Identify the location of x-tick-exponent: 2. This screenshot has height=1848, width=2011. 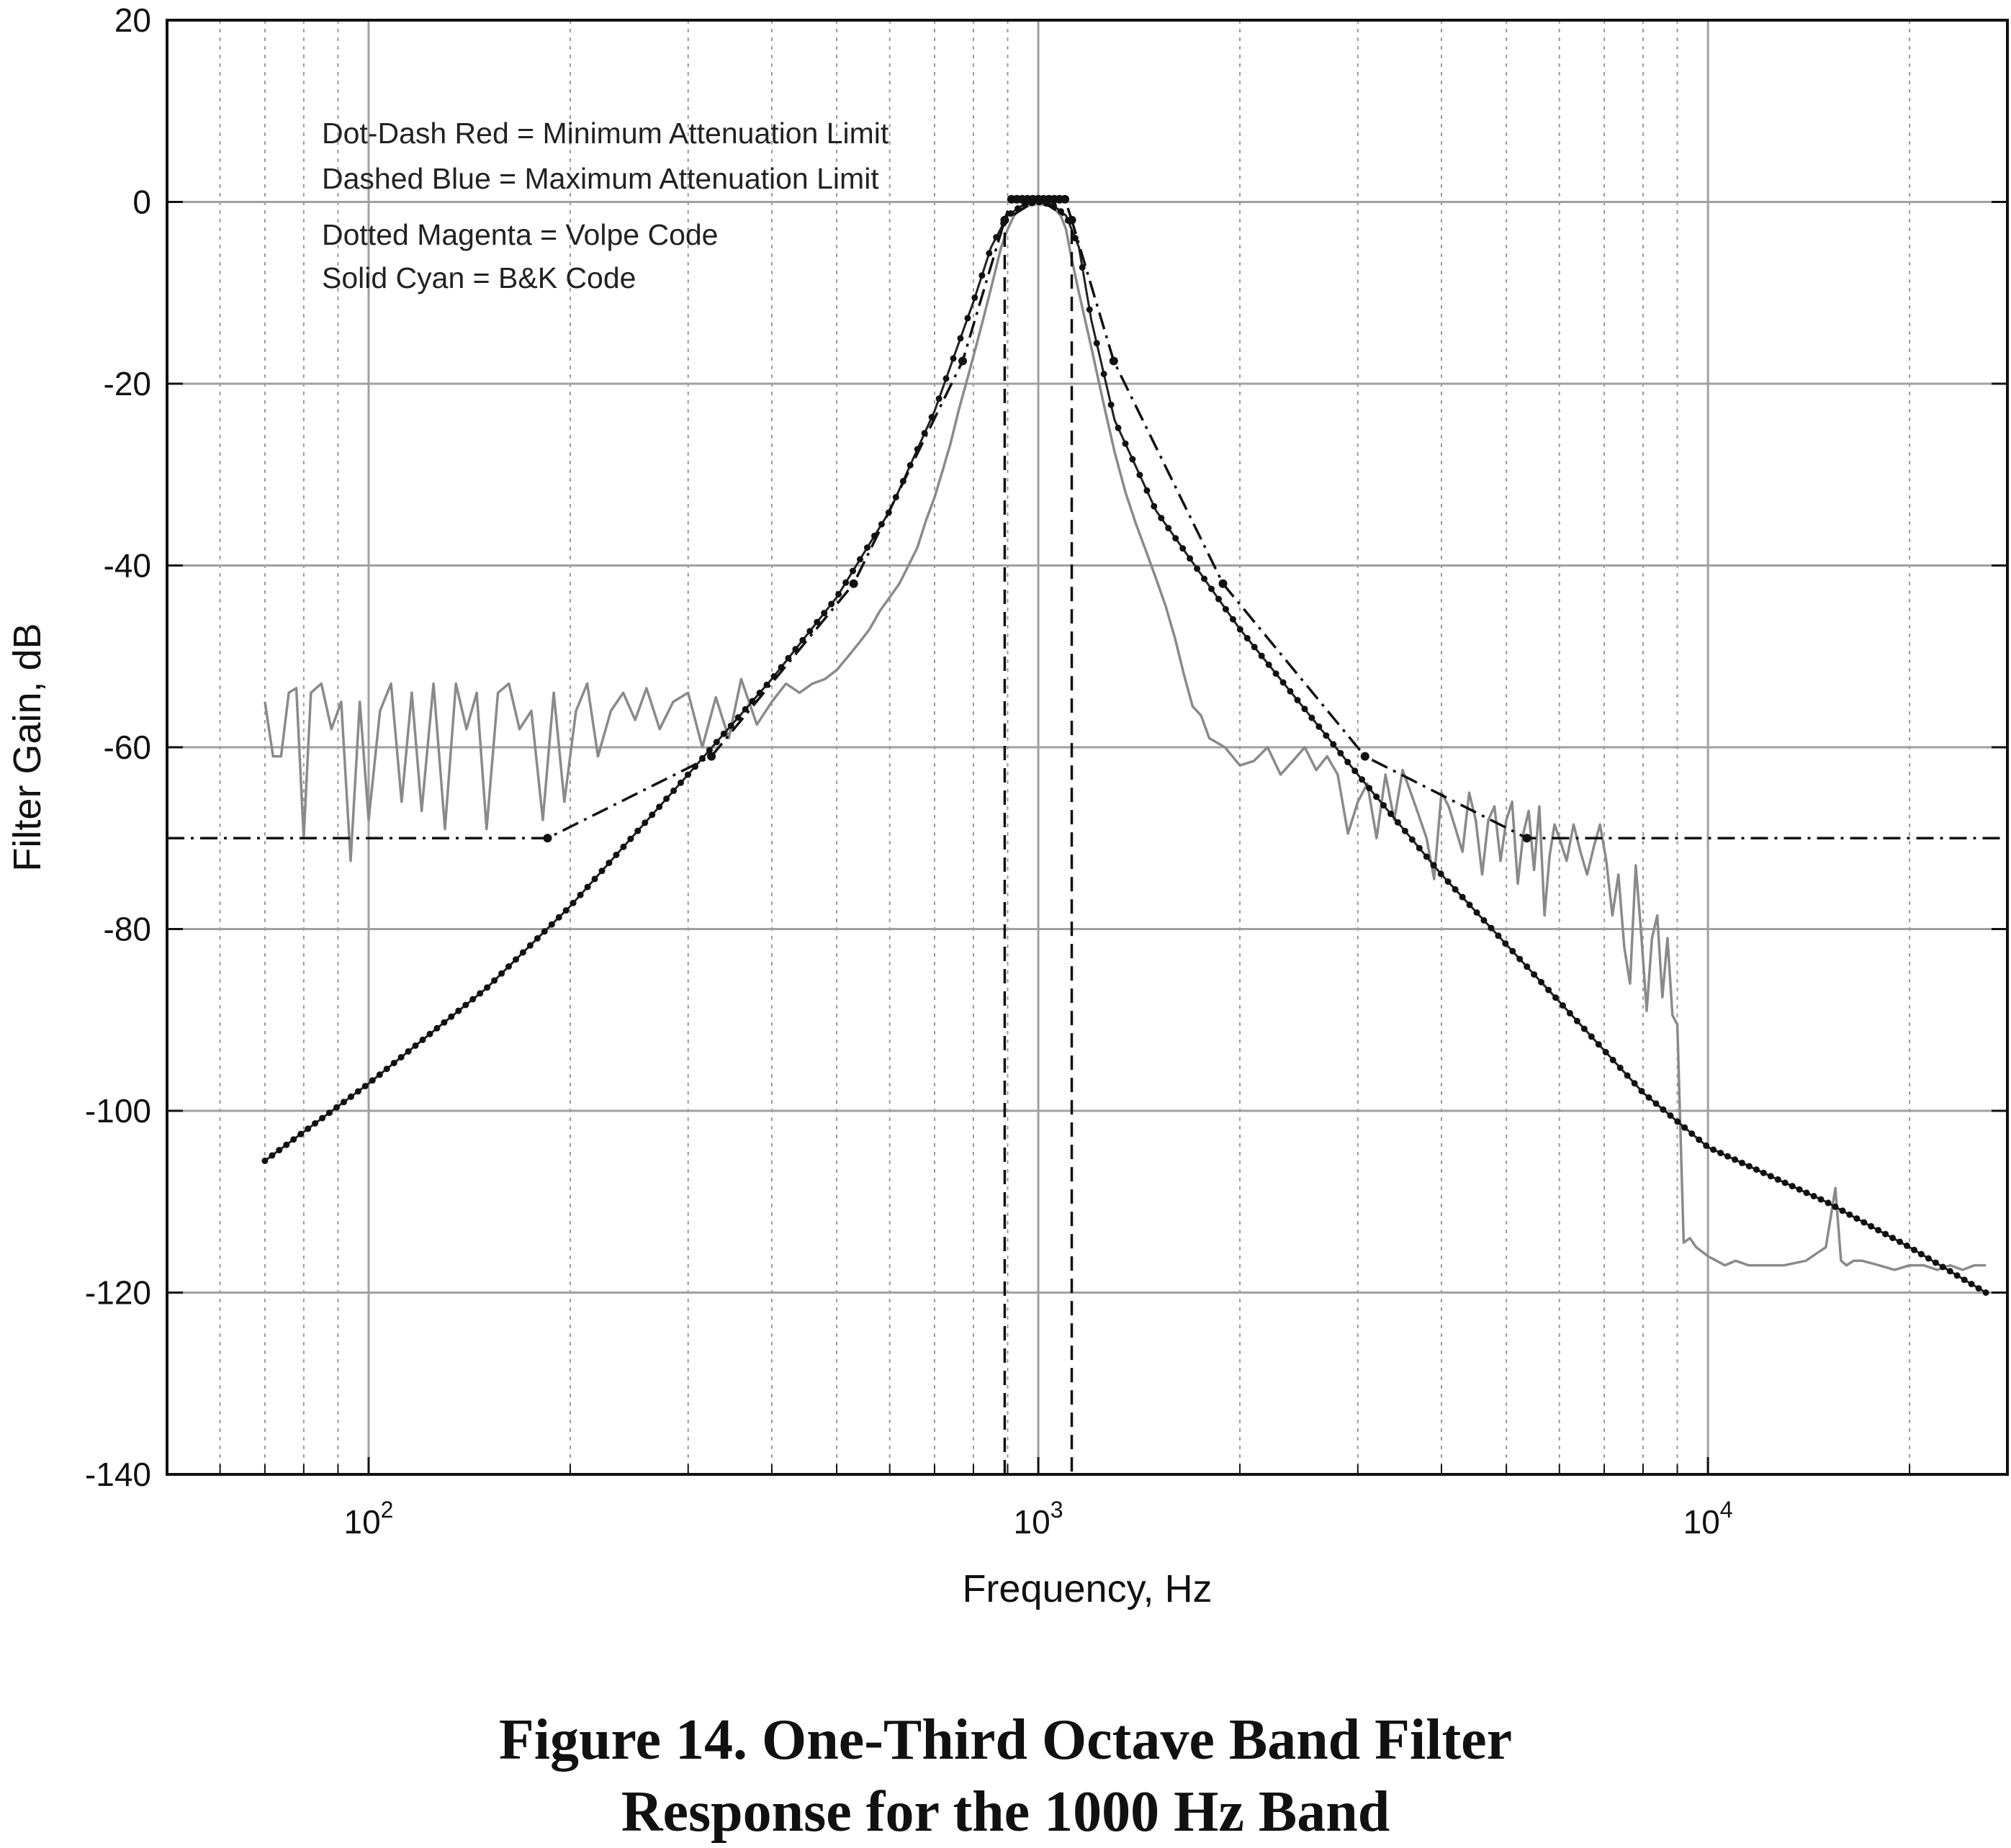
(387, 1510).